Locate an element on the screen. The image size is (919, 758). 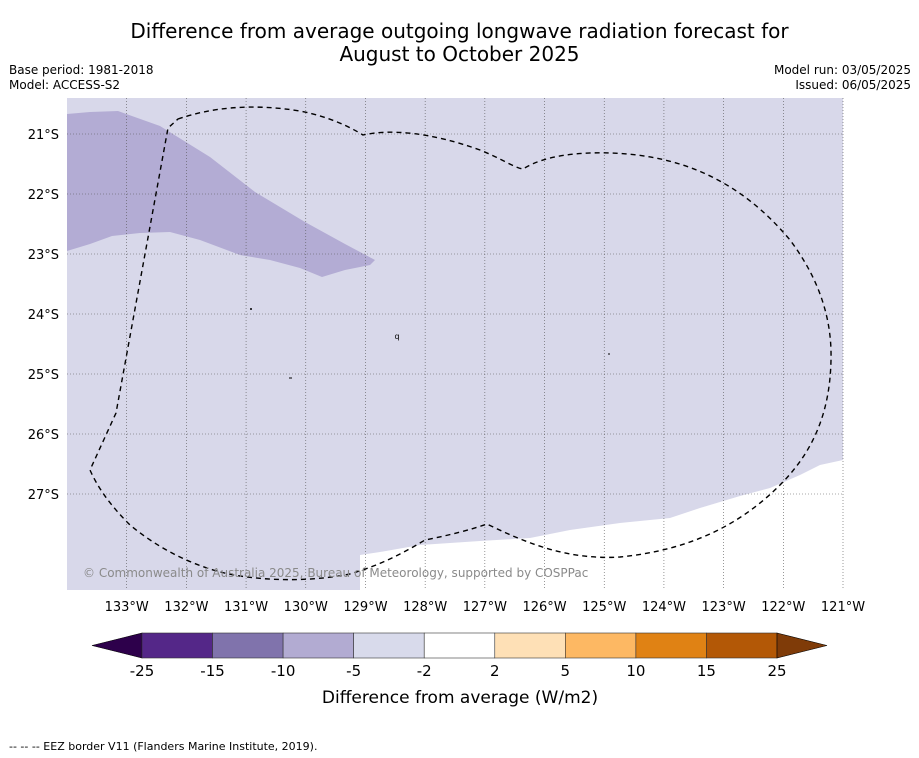
model-name: Model: ACCESS-S2 is located at coordinates (65, 85).